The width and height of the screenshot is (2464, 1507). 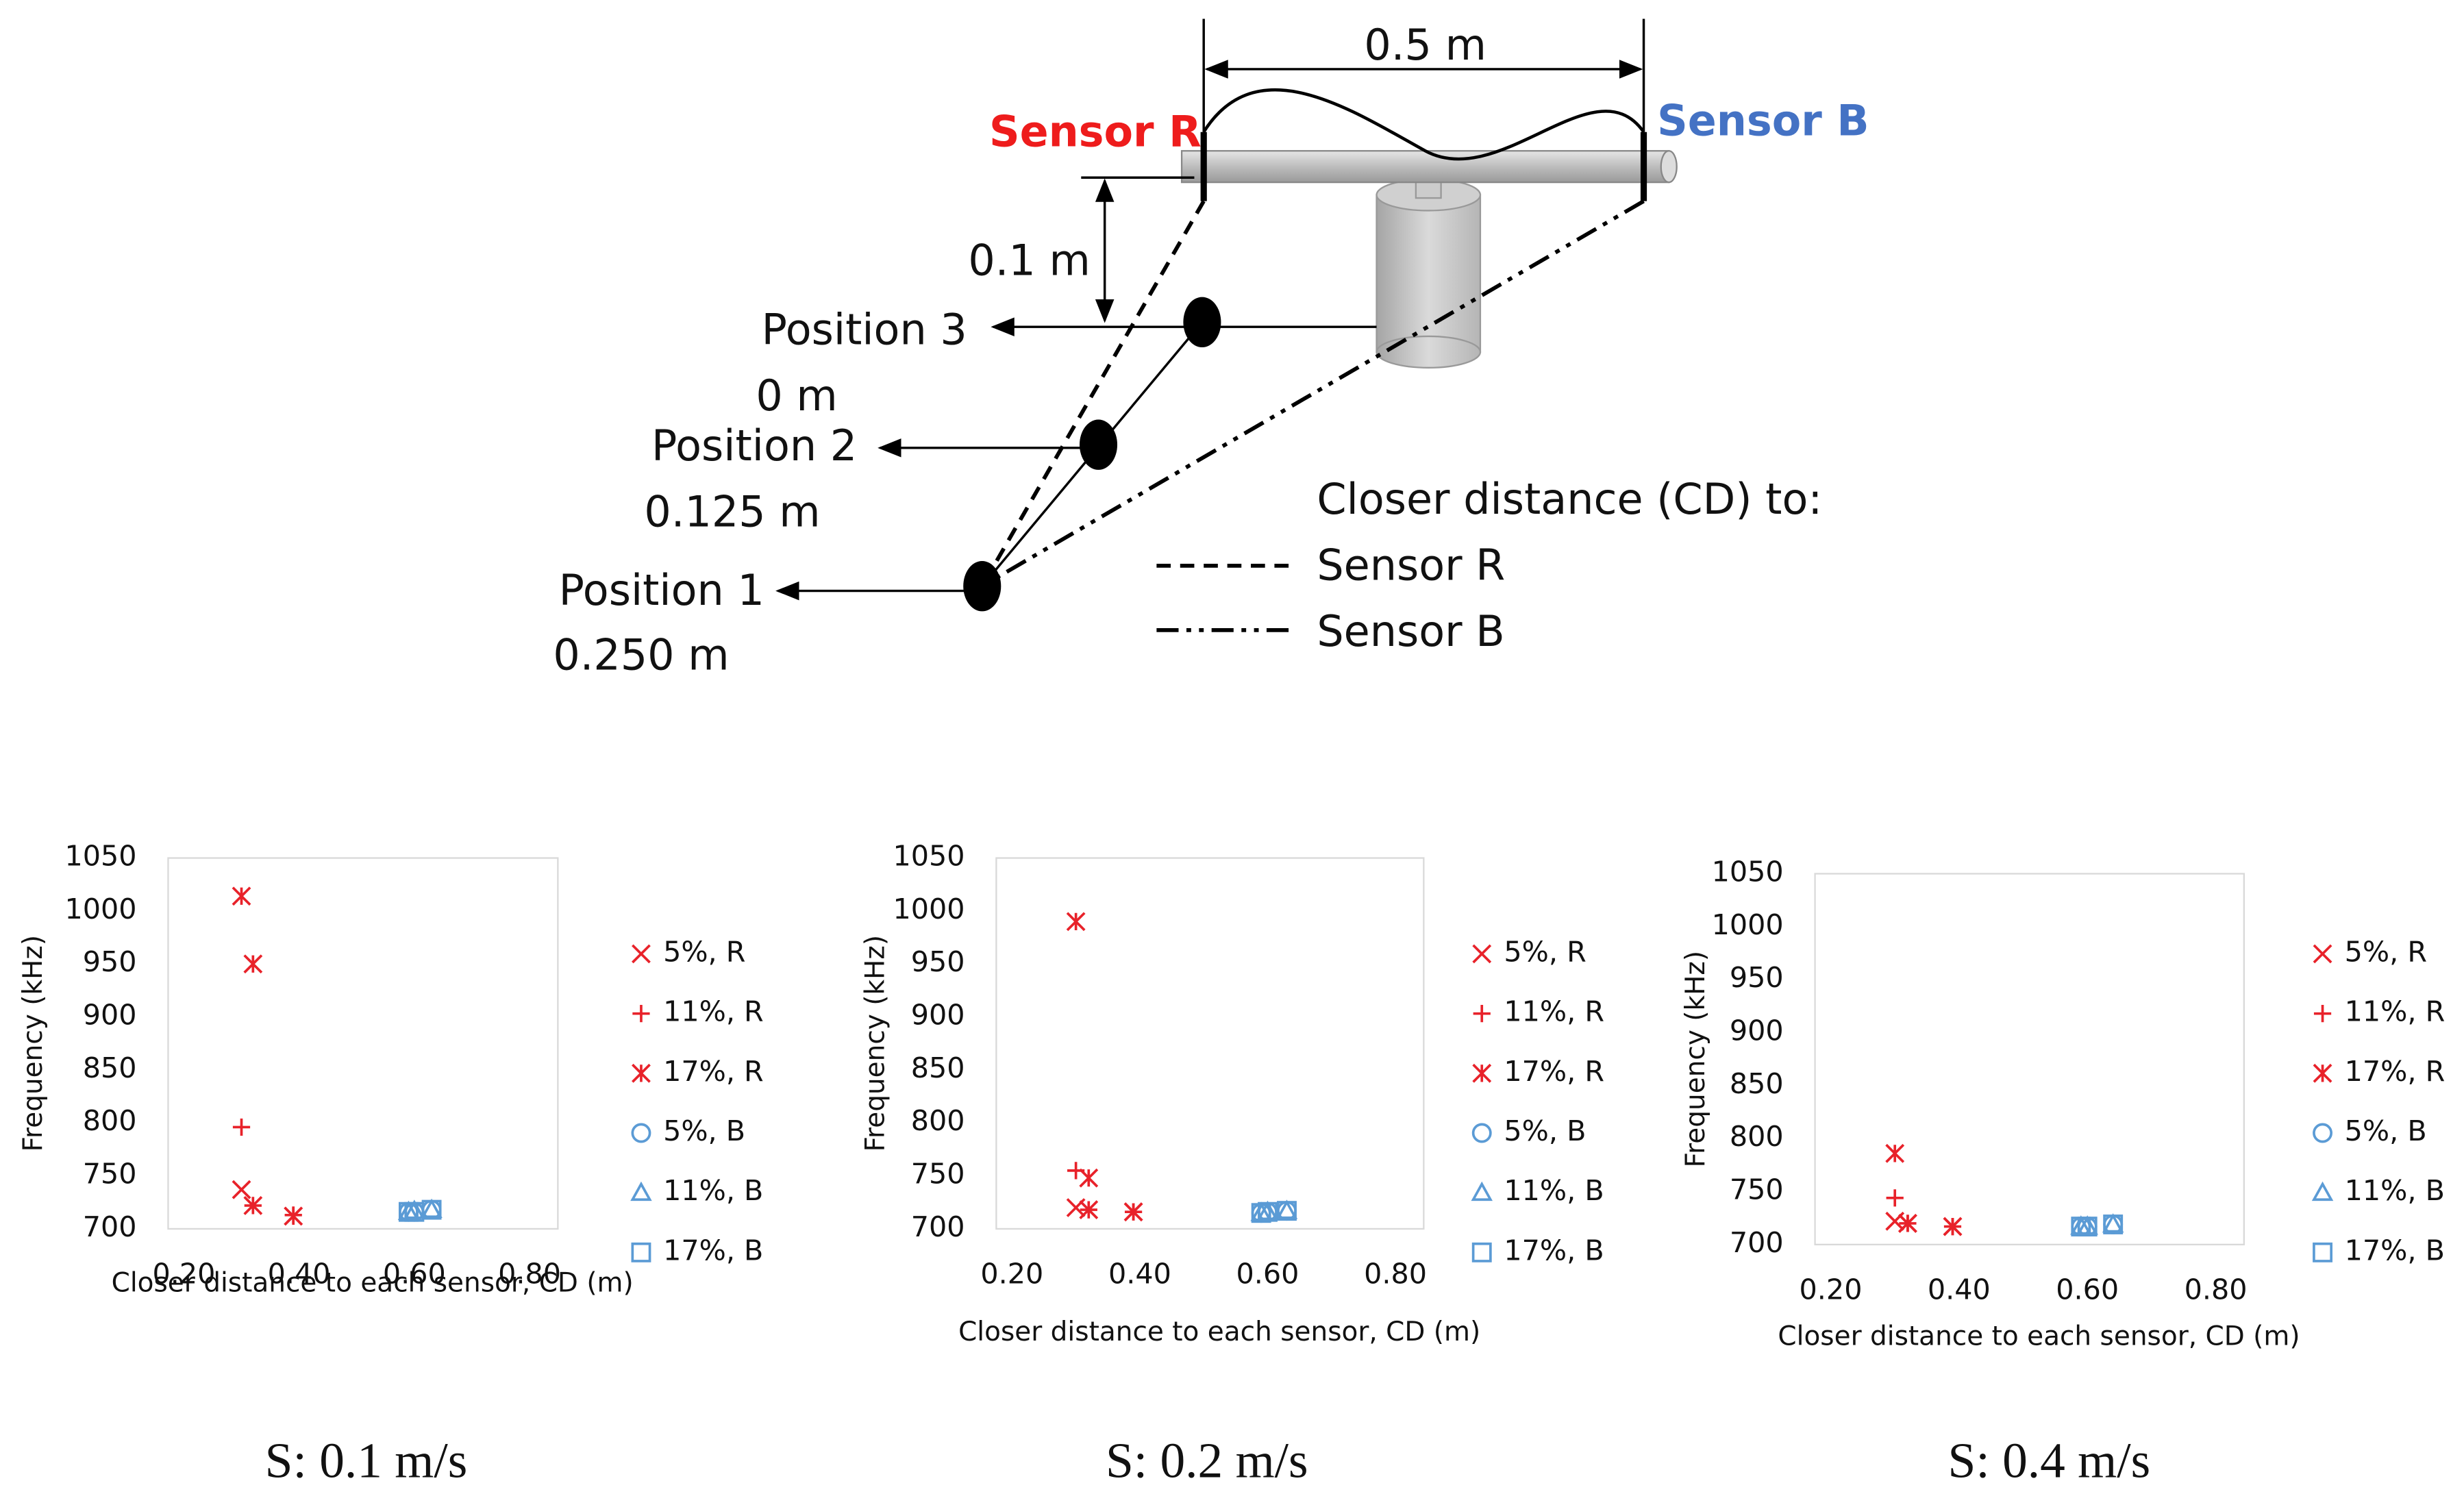 What do you see at coordinates (1313, 393) in the screenshot?
I see `cd-line-b` at bounding box center [1313, 393].